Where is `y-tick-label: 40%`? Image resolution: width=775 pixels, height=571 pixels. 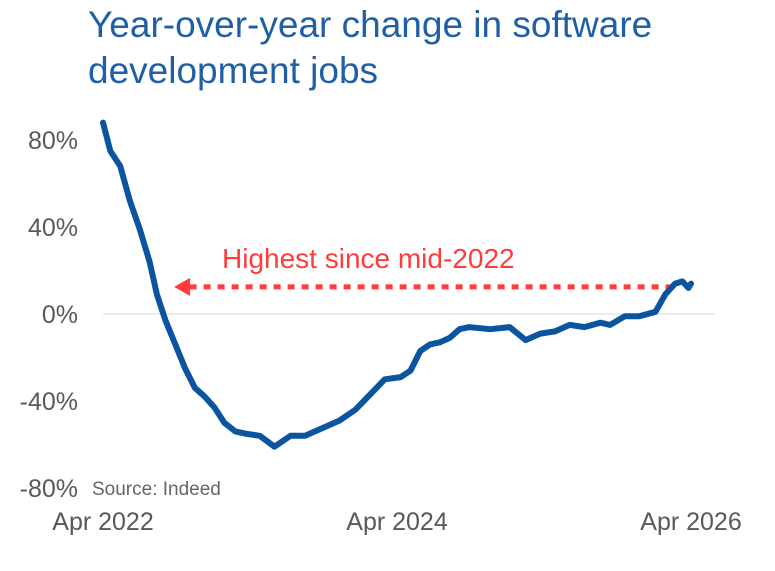 y-tick-label: 40% is located at coordinates (53, 228).